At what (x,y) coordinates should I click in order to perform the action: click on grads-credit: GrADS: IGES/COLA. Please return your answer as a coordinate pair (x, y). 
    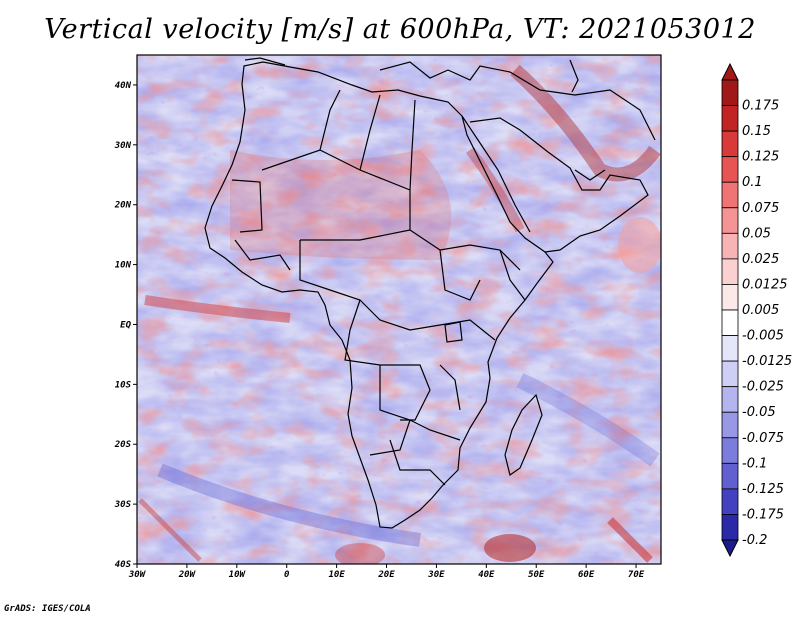
    Looking at the image, I should click on (47, 609).